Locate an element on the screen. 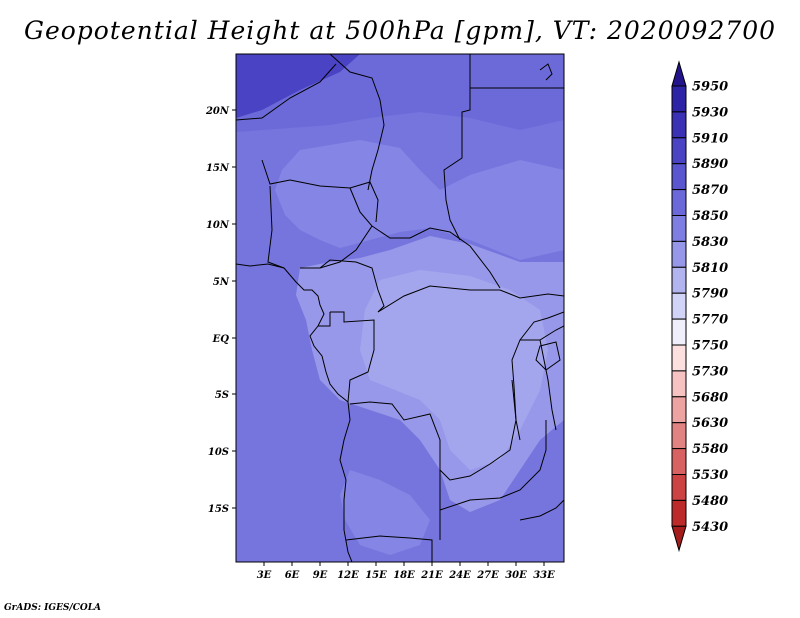  colorbar-label: 5770 is located at coordinates (710, 320).